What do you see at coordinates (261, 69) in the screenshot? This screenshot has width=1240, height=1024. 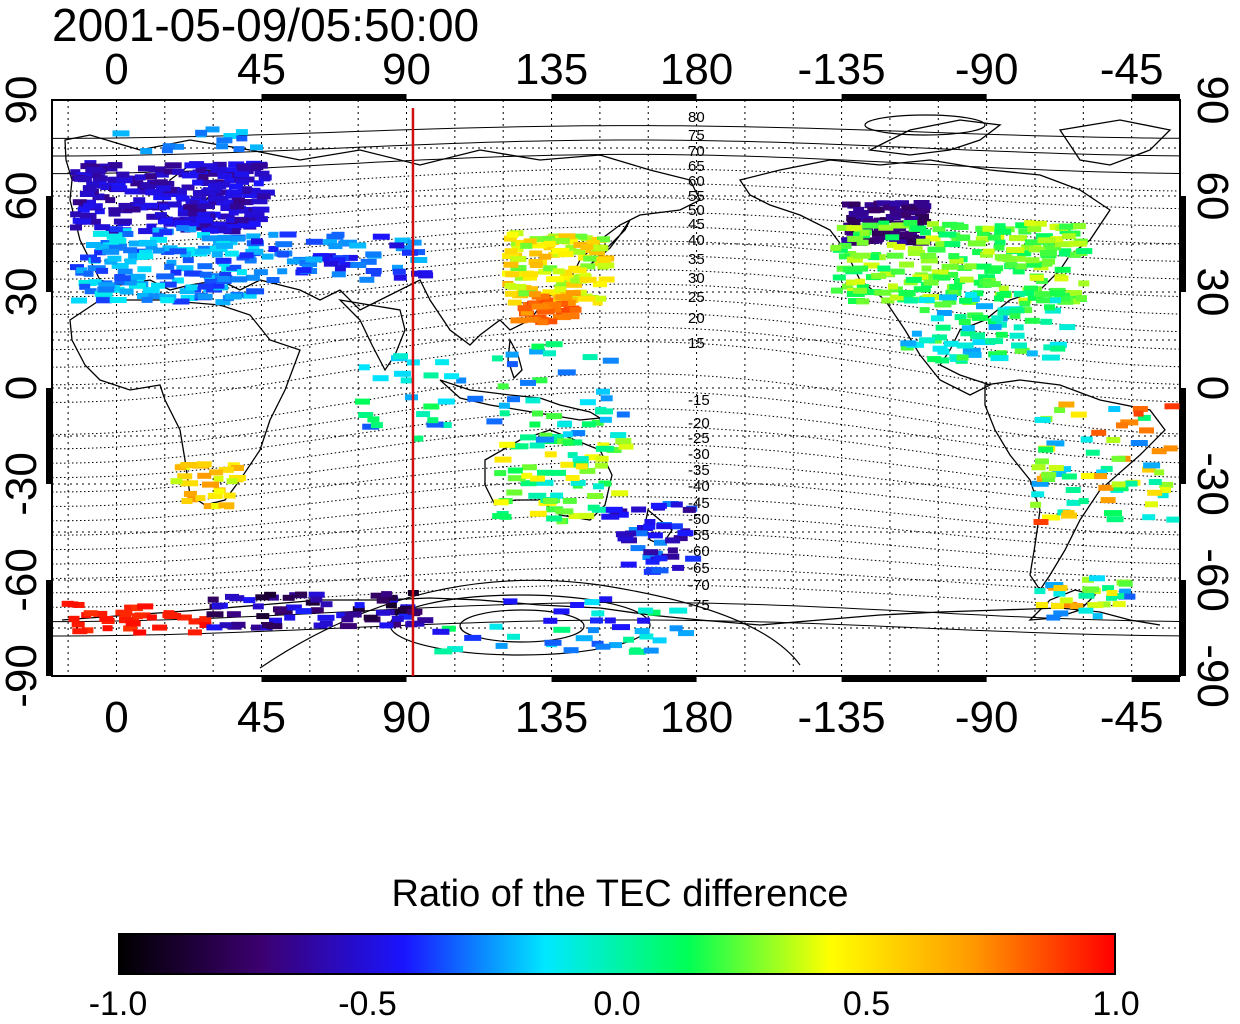 I see `top-lon-tick-label: 45` at bounding box center [261, 69].